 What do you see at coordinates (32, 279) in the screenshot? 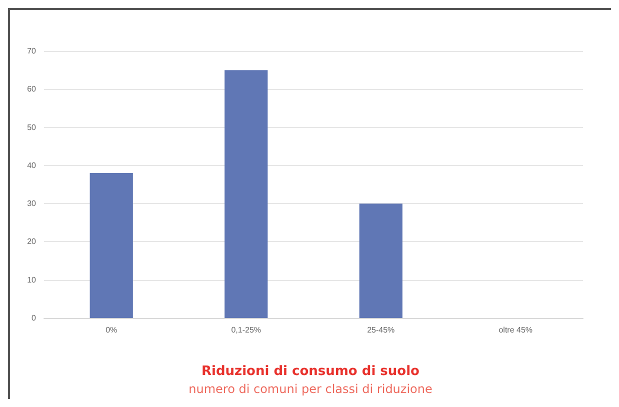
I see `y-tick-label: 10` at bounding box center [32, 279].